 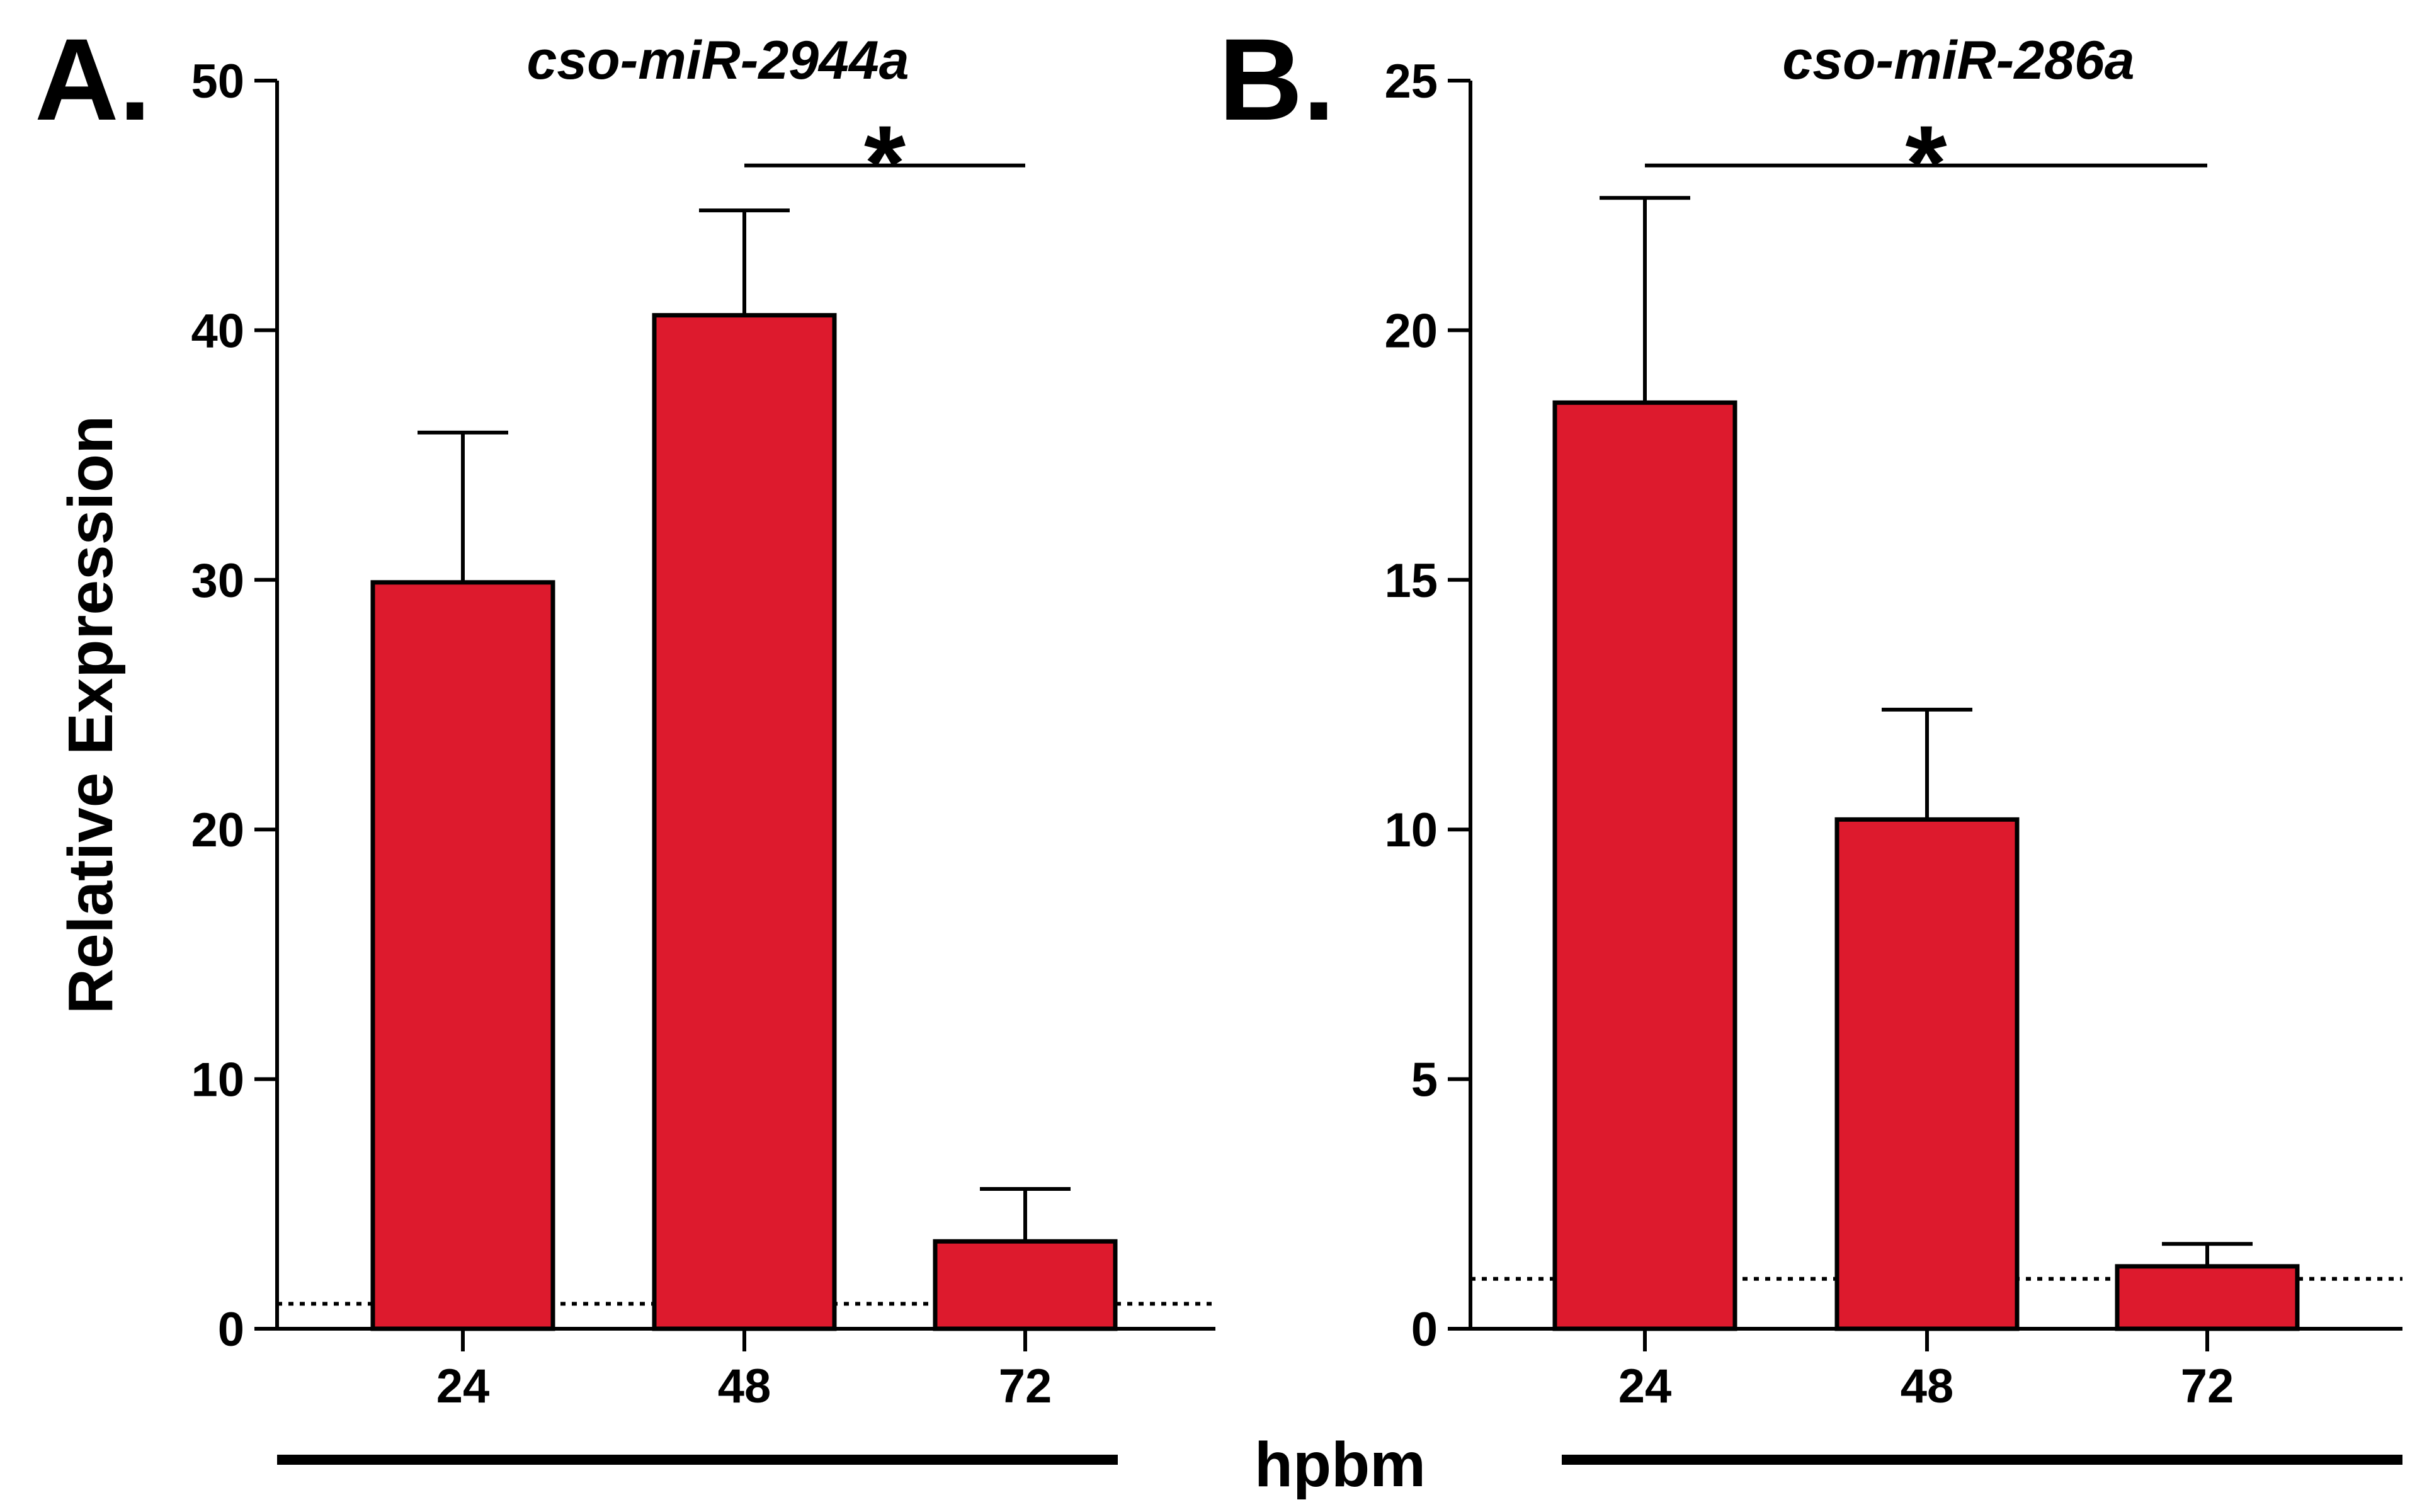 I want to click on y-tick-label: 5, so click(x=1424, y=1080).